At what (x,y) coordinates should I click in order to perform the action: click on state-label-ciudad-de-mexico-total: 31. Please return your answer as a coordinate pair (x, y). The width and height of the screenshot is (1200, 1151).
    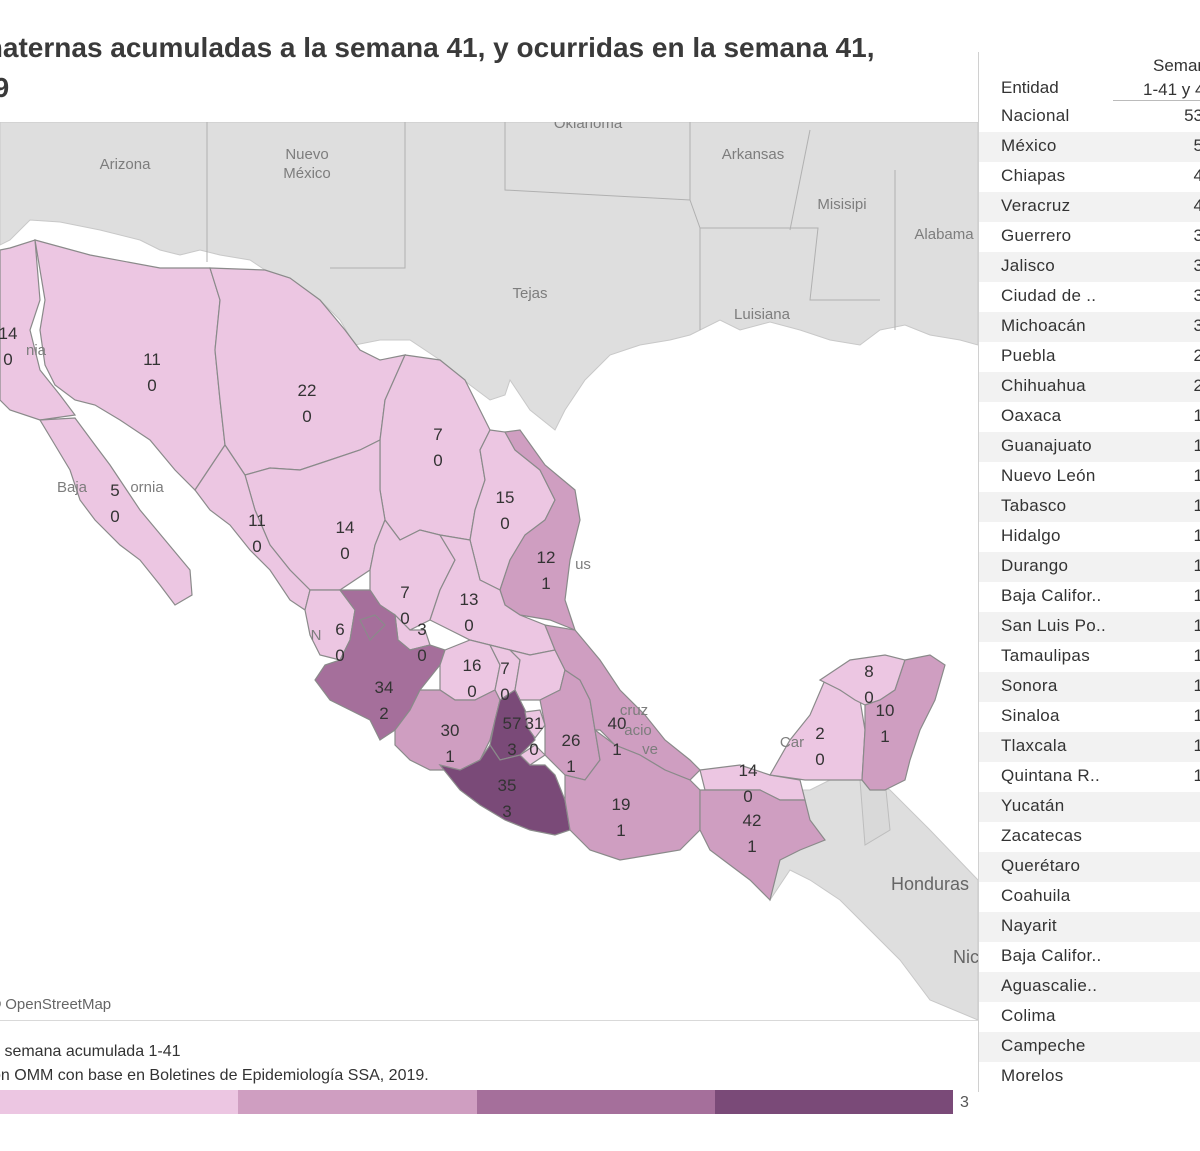
    Looking at the image, I should click on (534, 723).